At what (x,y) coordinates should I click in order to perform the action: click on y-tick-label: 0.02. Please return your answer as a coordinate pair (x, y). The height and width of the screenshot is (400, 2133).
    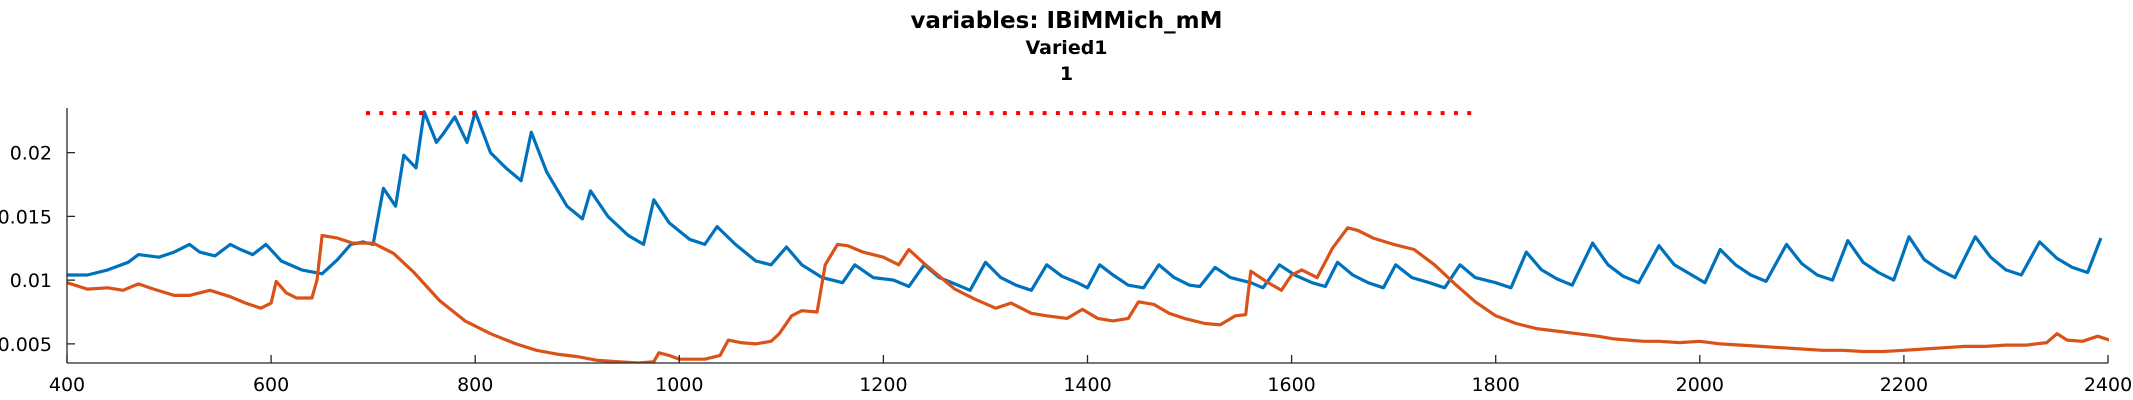
    Looking at the image, I should click on (31, 154).